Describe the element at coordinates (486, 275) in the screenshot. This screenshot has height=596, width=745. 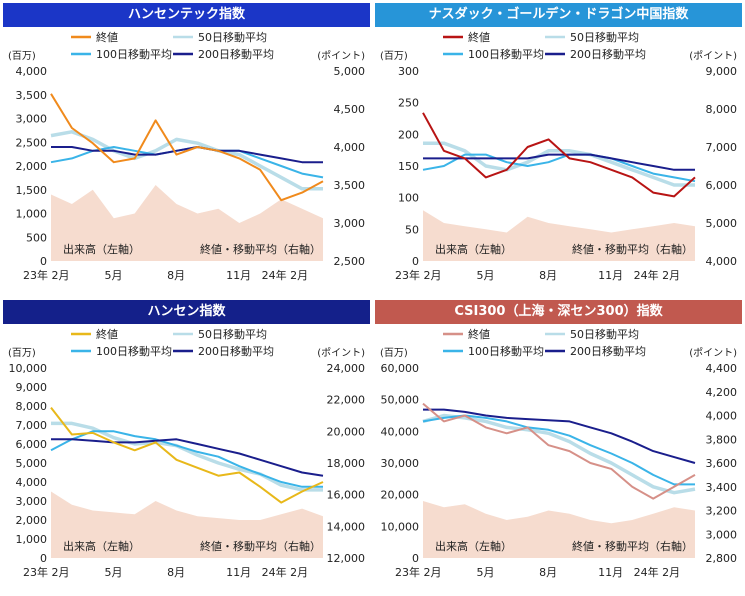
I see `x-tick-label: 5月` at that location.